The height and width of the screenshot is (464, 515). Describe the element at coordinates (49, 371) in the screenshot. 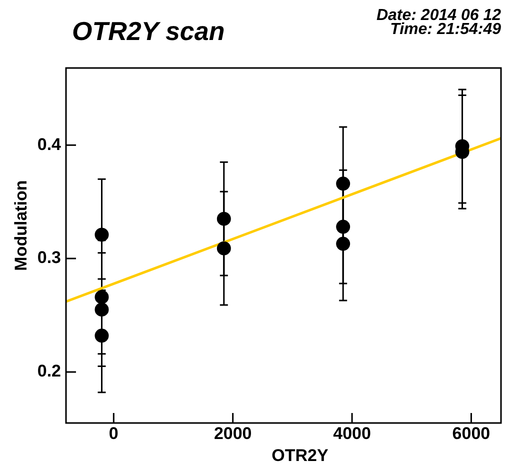

I see `y-tick-label: 0.2` at that location.